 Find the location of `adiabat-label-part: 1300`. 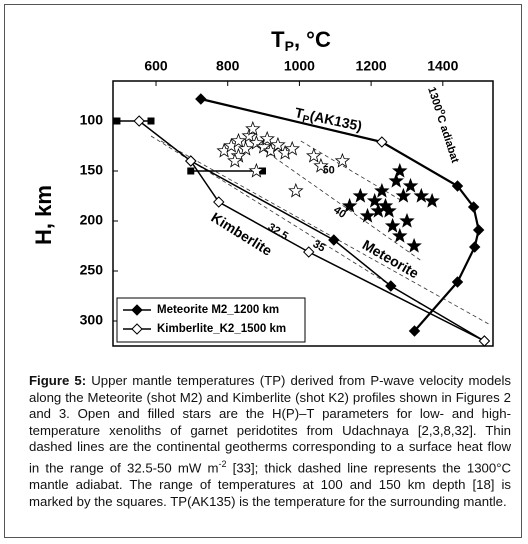

adiabat-label-part: 1300 is located at coordinates (434, 99).